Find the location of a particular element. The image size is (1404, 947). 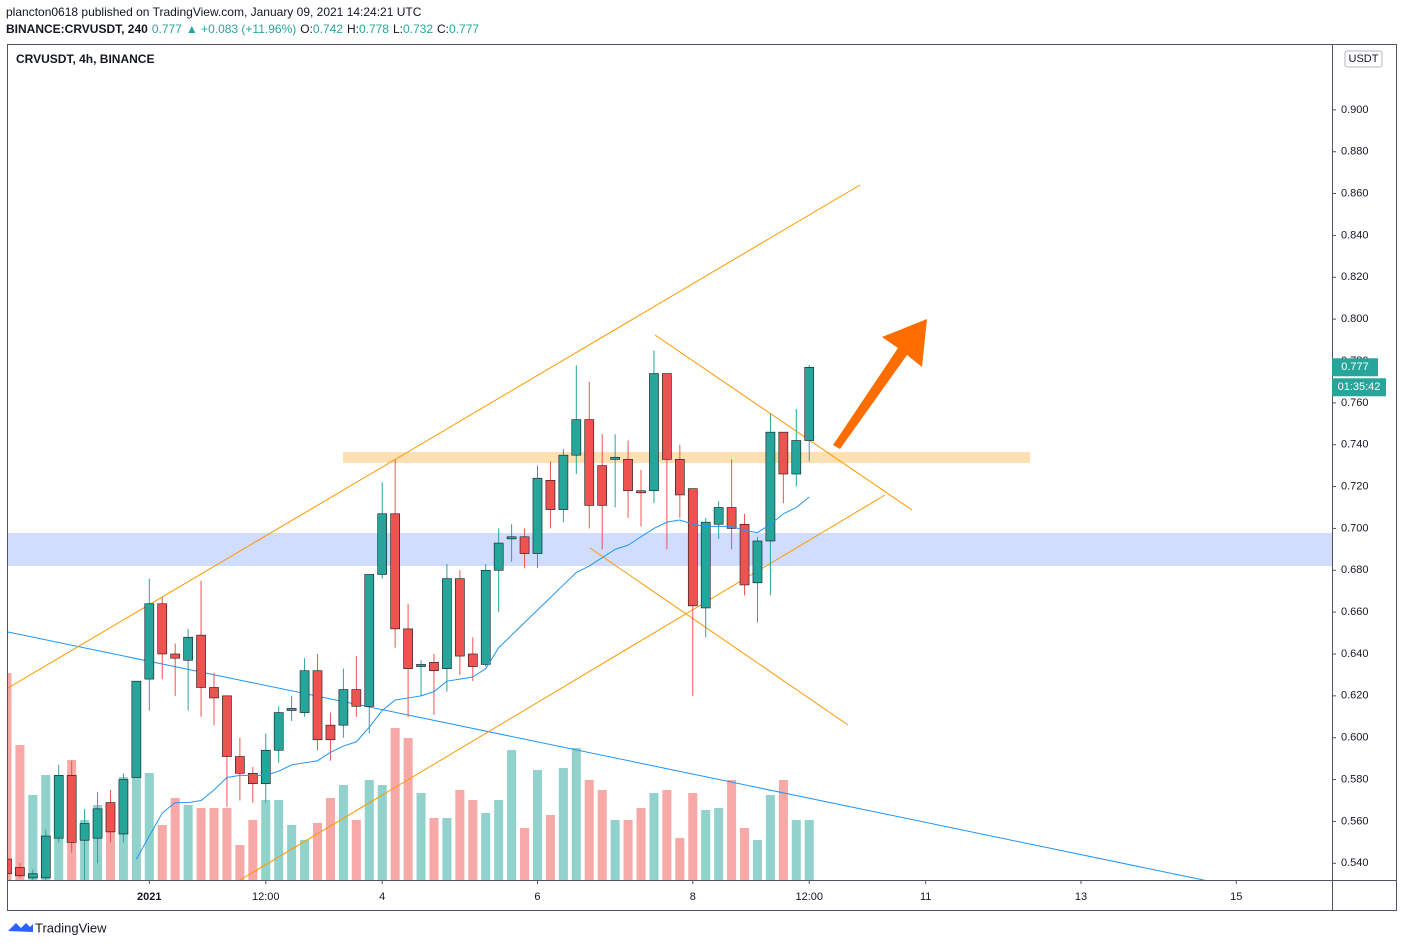

last: 0.777 is located at coordinates (166, 29).